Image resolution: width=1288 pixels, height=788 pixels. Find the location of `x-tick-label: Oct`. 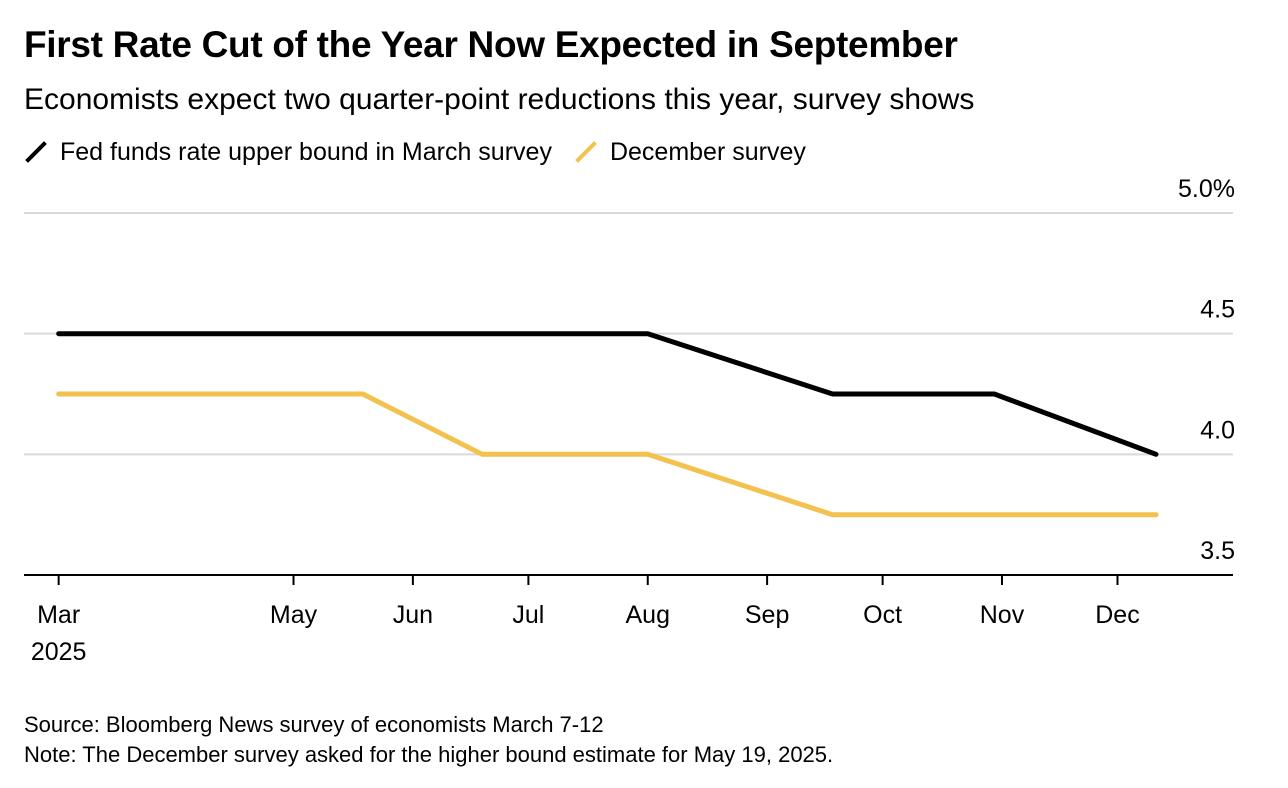

x-tick-label: Oct is located at coordinates (882, 615).